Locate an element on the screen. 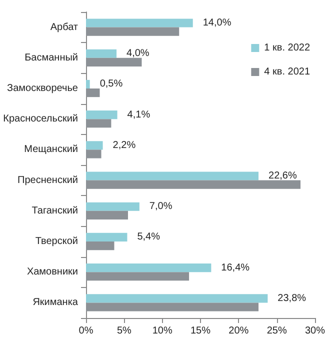  y-tick-label: Якиманка is located at coordinates (55, 302).